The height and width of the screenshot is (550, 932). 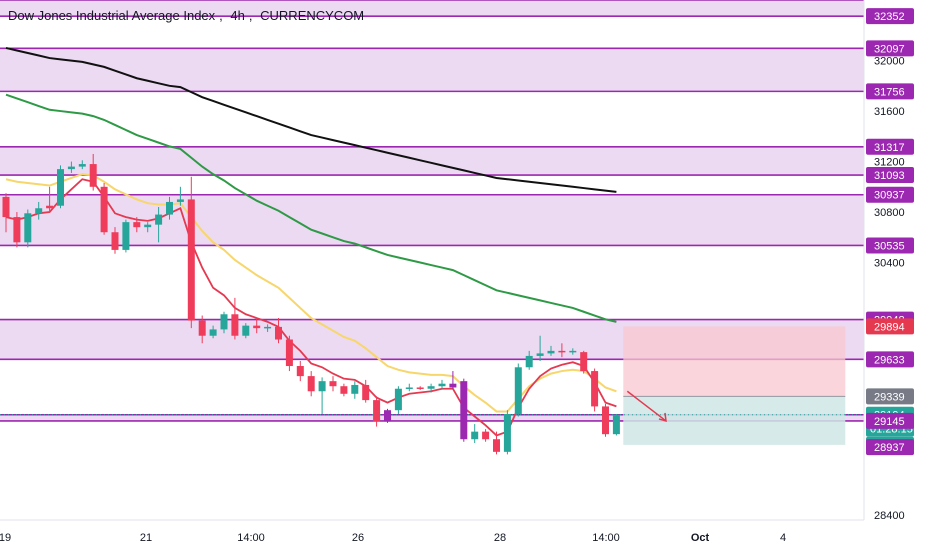 What do you see at coordinates (251, 538) in the screenshot?
I see `x-tick-label-2: 14:00` at bounding box center [251, 538].